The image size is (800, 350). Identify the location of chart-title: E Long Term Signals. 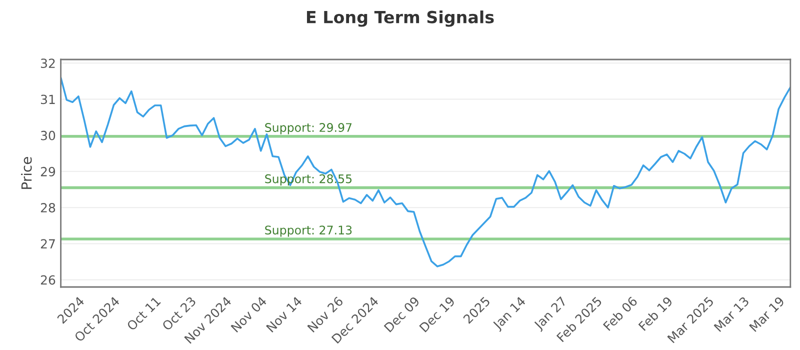
(400, 18).